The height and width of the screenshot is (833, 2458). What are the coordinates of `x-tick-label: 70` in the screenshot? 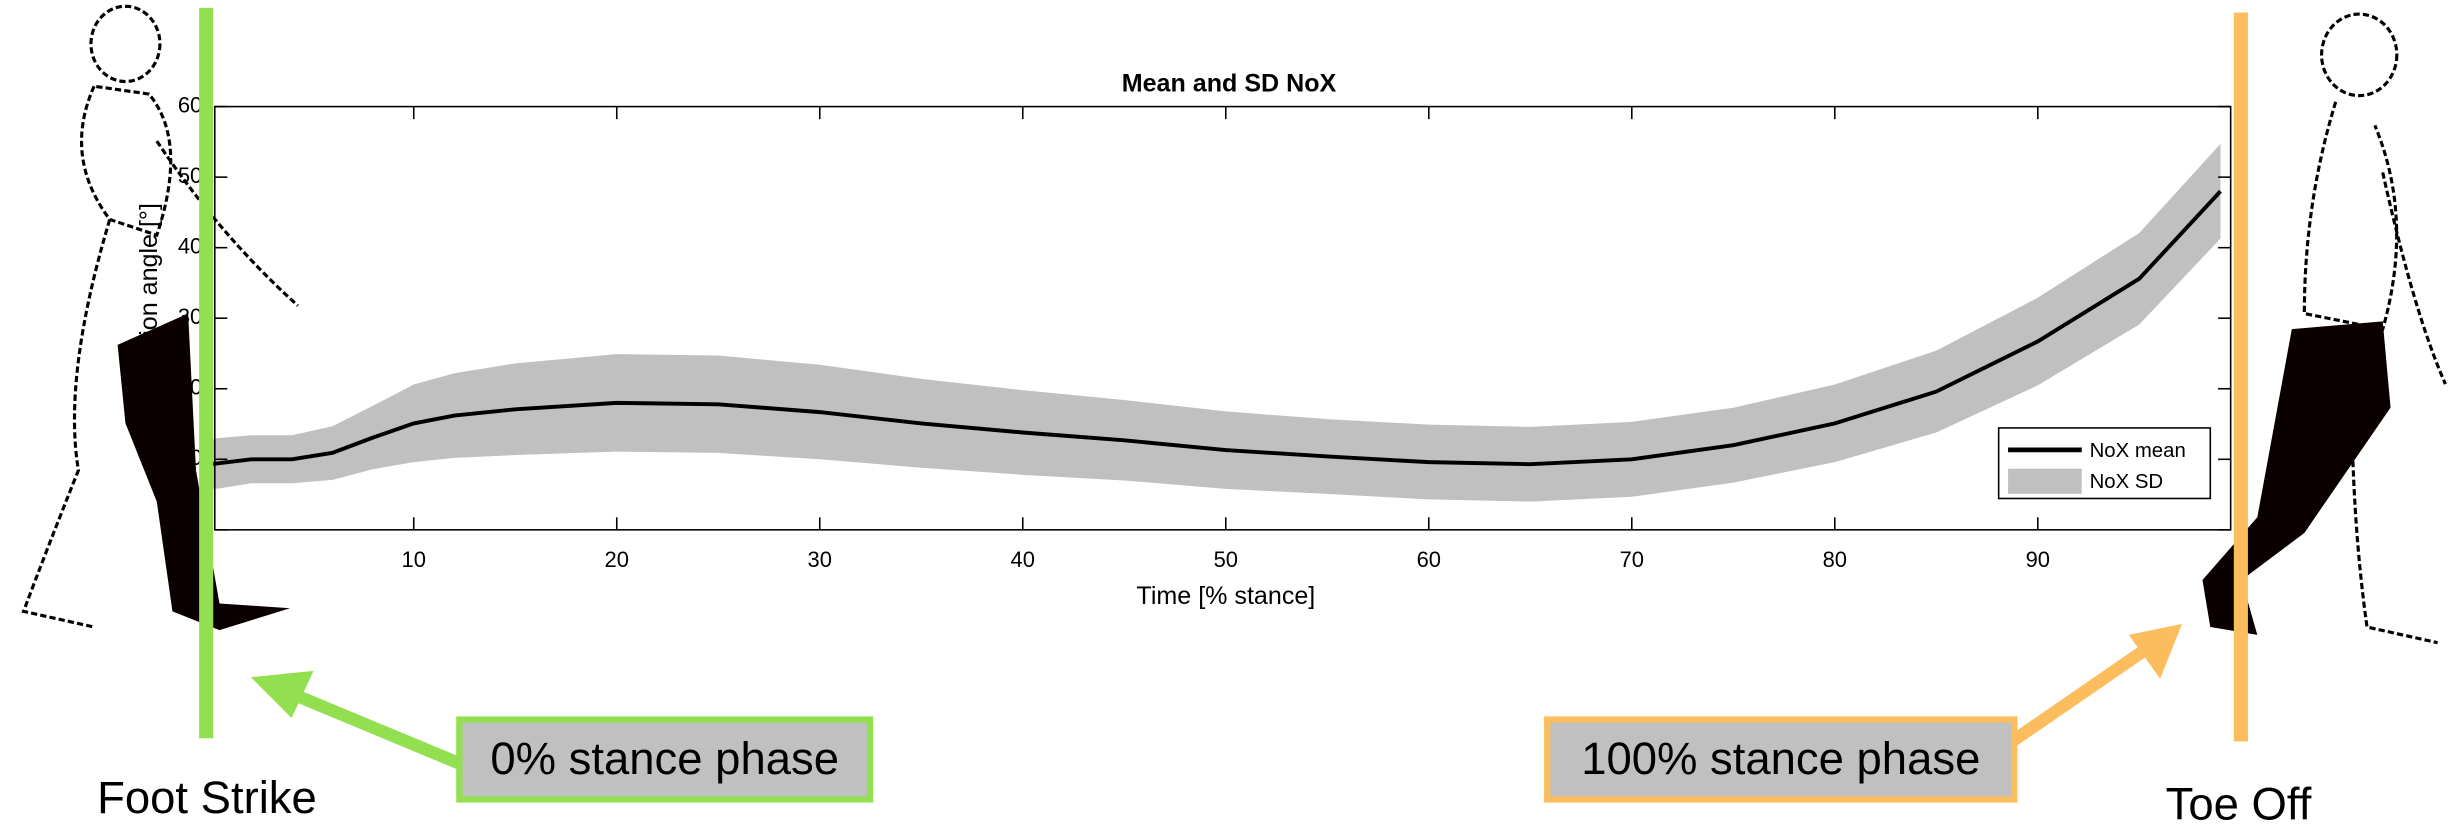 It's located at (1632, 559).